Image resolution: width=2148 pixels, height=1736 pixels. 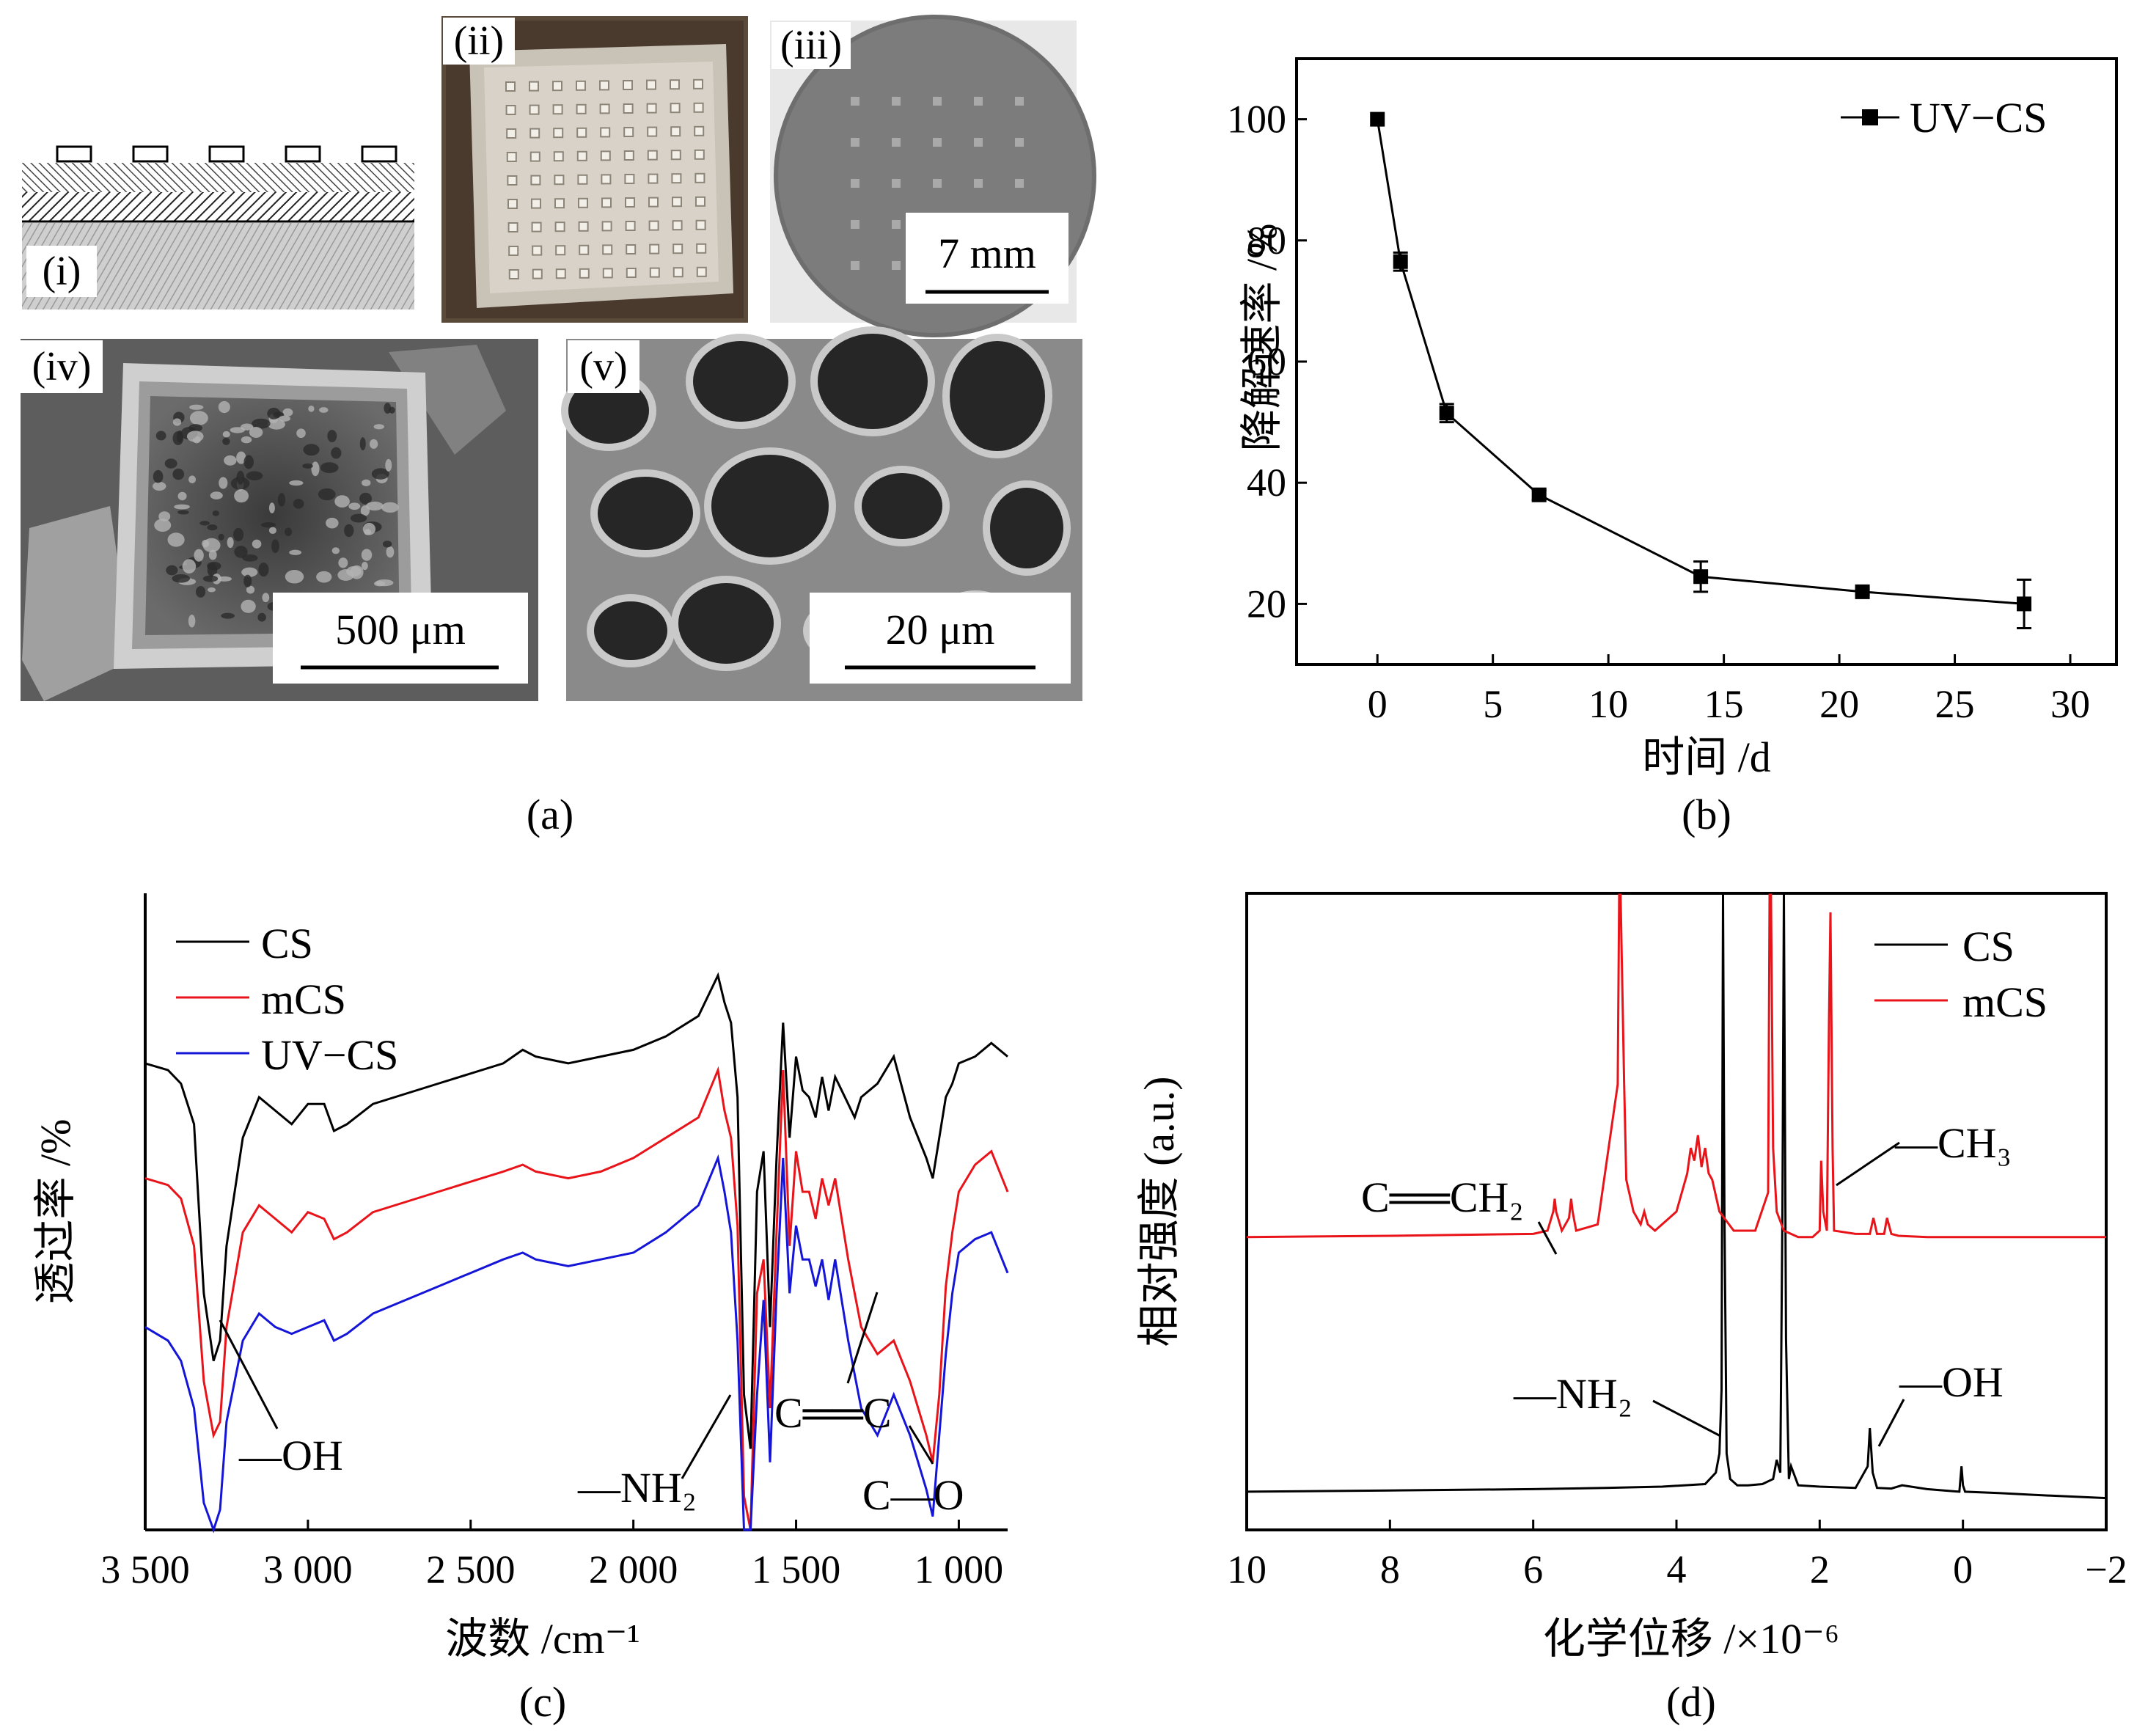 I want to click on series-line-cs-d, so click(x=1676, y=1197).